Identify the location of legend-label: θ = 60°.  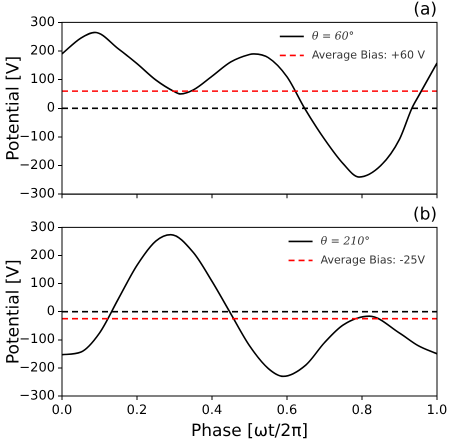
(333, 35).